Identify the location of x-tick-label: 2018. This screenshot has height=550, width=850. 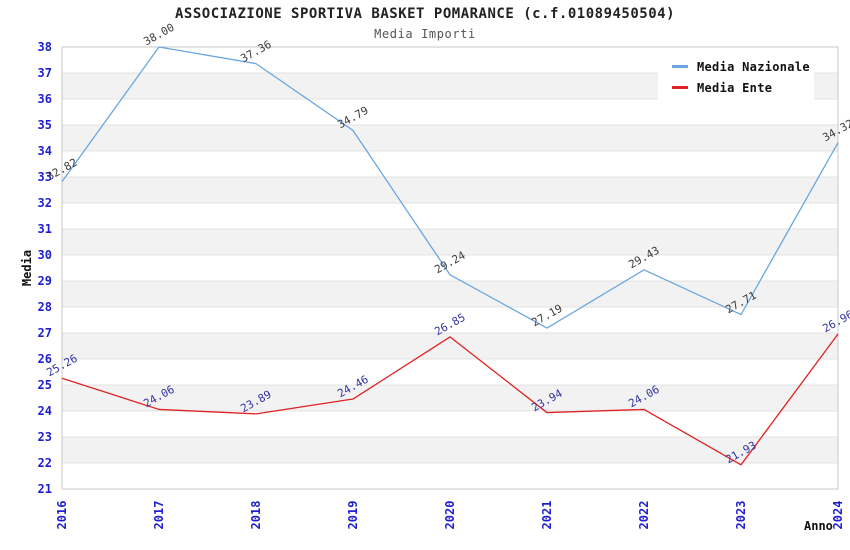
(256, 515).